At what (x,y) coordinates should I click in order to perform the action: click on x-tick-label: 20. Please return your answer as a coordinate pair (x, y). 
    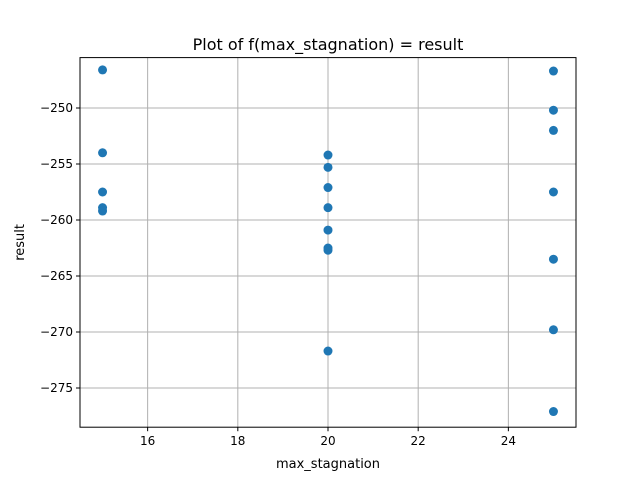
    Looking at the image, I should click on (327, 441).